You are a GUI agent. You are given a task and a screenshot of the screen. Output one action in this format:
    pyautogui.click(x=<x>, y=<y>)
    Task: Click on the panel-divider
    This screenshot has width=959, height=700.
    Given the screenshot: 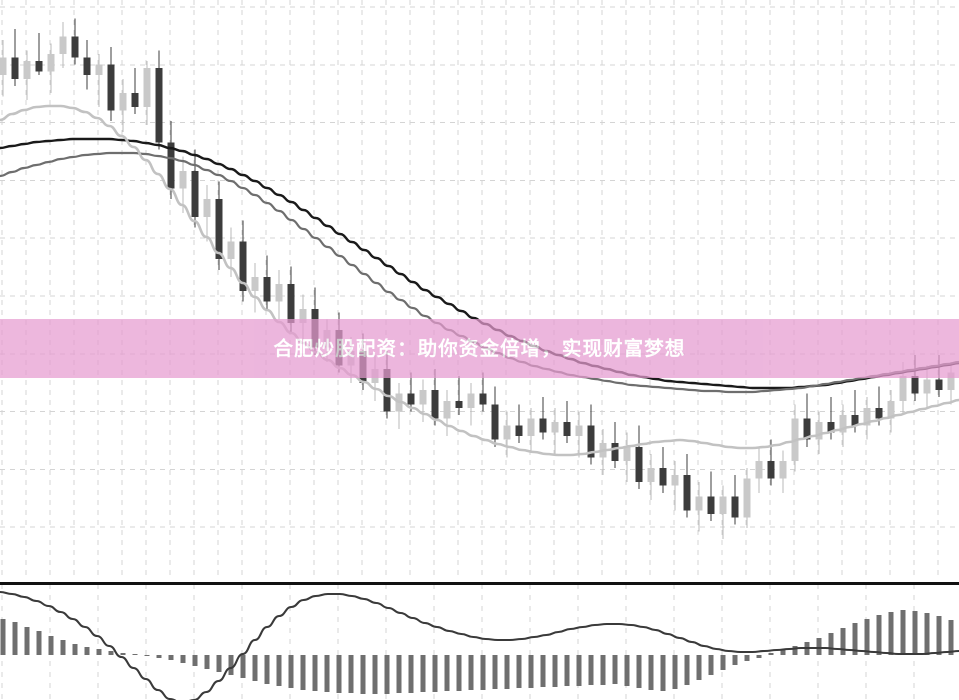 What is the action you would take?
    pyautogui.click(x=479, y=583)
    